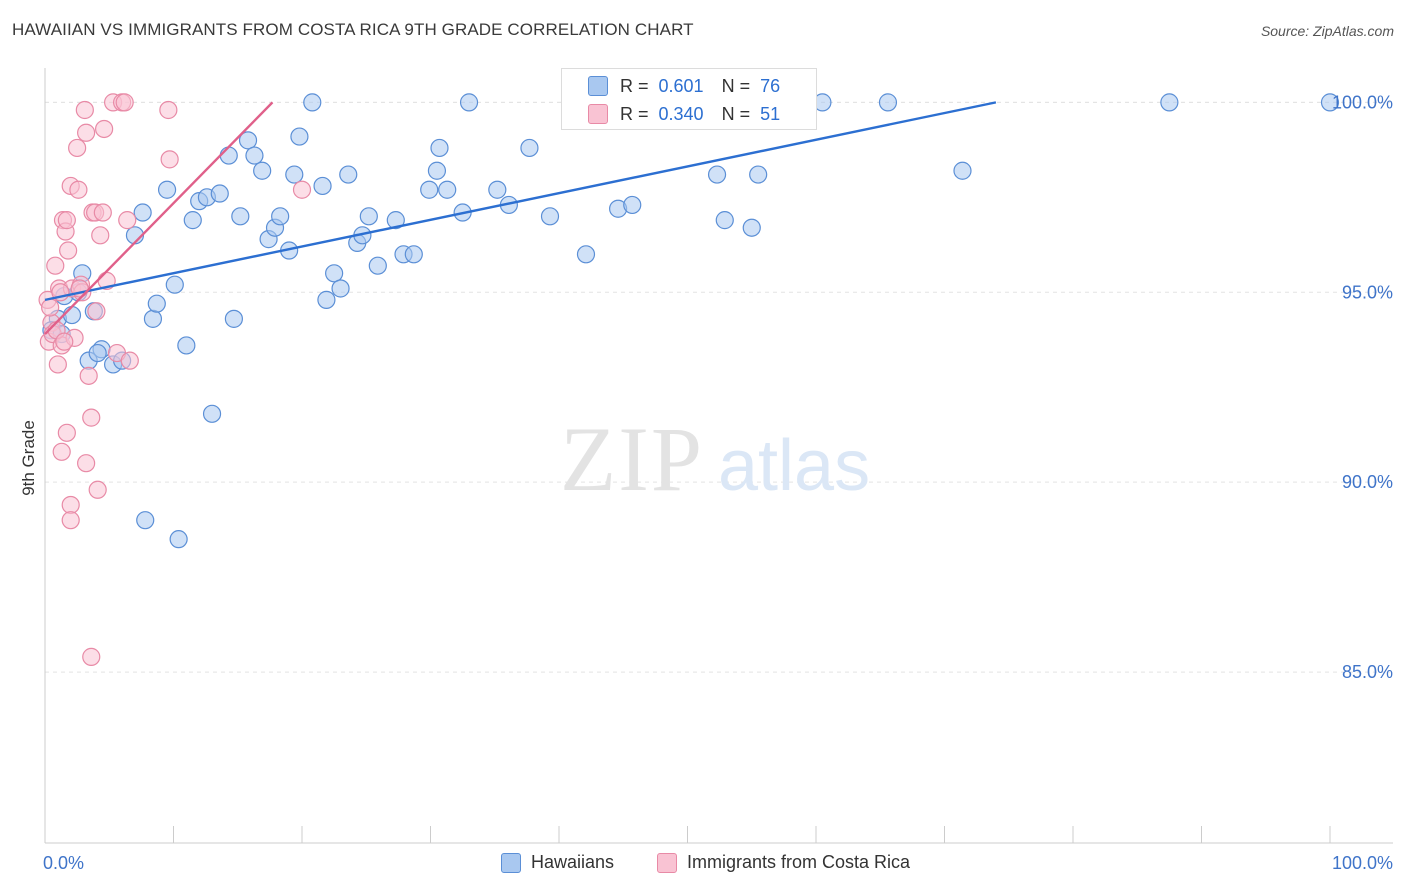 The width and height of the screenshot is (1406, 892). Describe the element at coordinates (632, 459) in the screenshot. I see `watermark-zip: ZIP` at that location.